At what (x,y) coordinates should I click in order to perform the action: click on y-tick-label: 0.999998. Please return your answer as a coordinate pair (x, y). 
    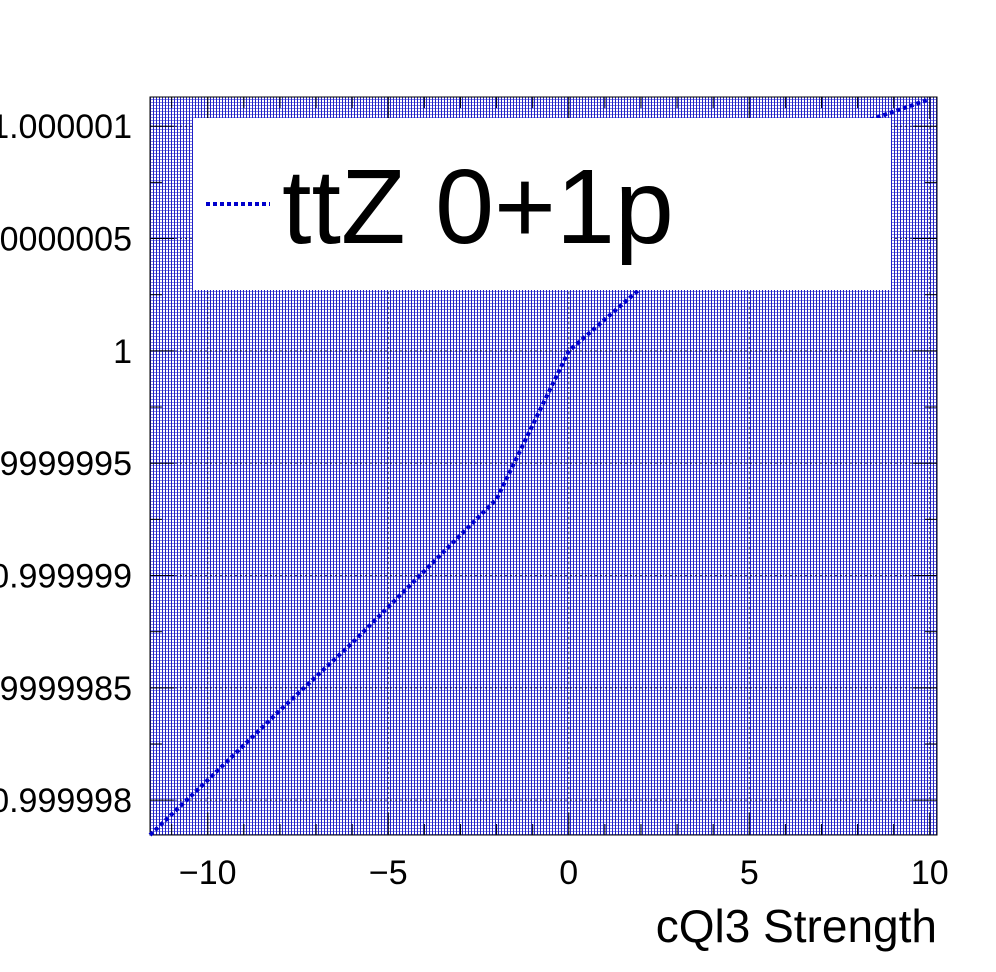
    Looking at the image, I should click on (66, 801).